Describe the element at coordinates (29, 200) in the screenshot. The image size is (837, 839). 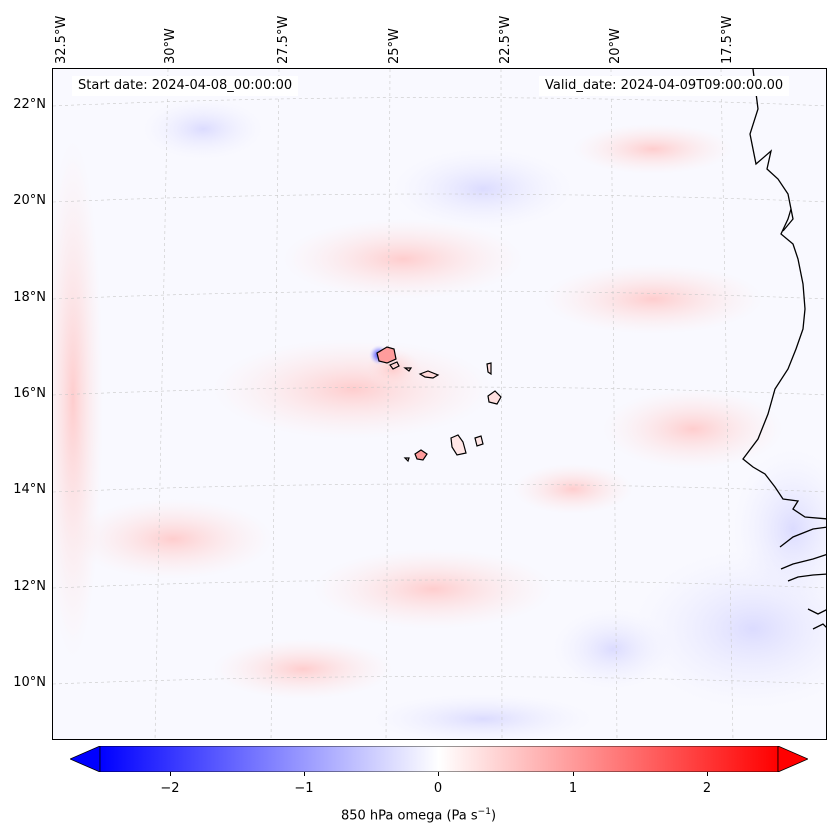
I see `lat-label-20n: 20°N` at that location.